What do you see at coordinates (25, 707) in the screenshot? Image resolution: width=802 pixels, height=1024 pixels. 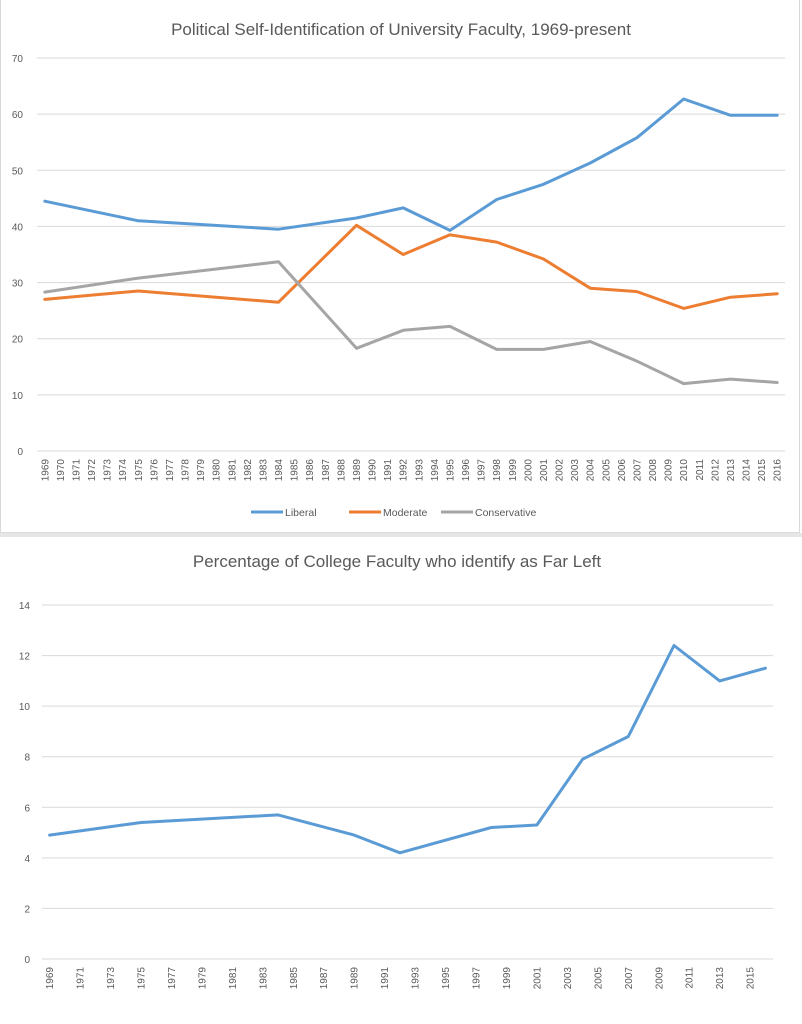 I see `chart2-y-tick-label: 10` at bounding box center [25, 707].